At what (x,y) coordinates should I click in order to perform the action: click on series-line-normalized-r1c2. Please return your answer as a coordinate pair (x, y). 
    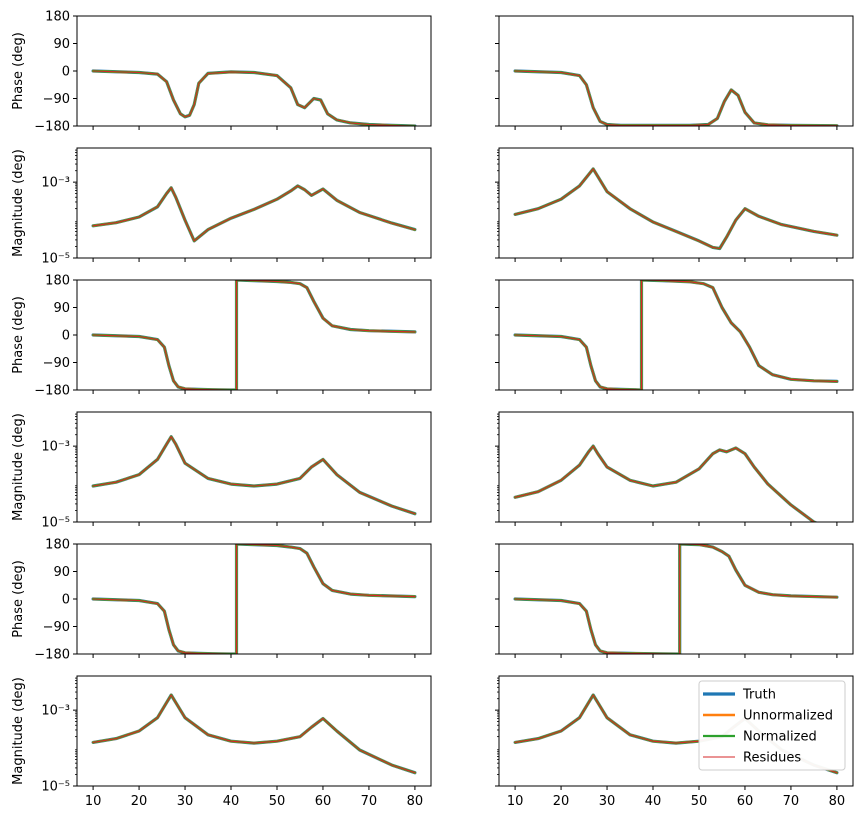
    Looking at the image, I should click on (676, 97).